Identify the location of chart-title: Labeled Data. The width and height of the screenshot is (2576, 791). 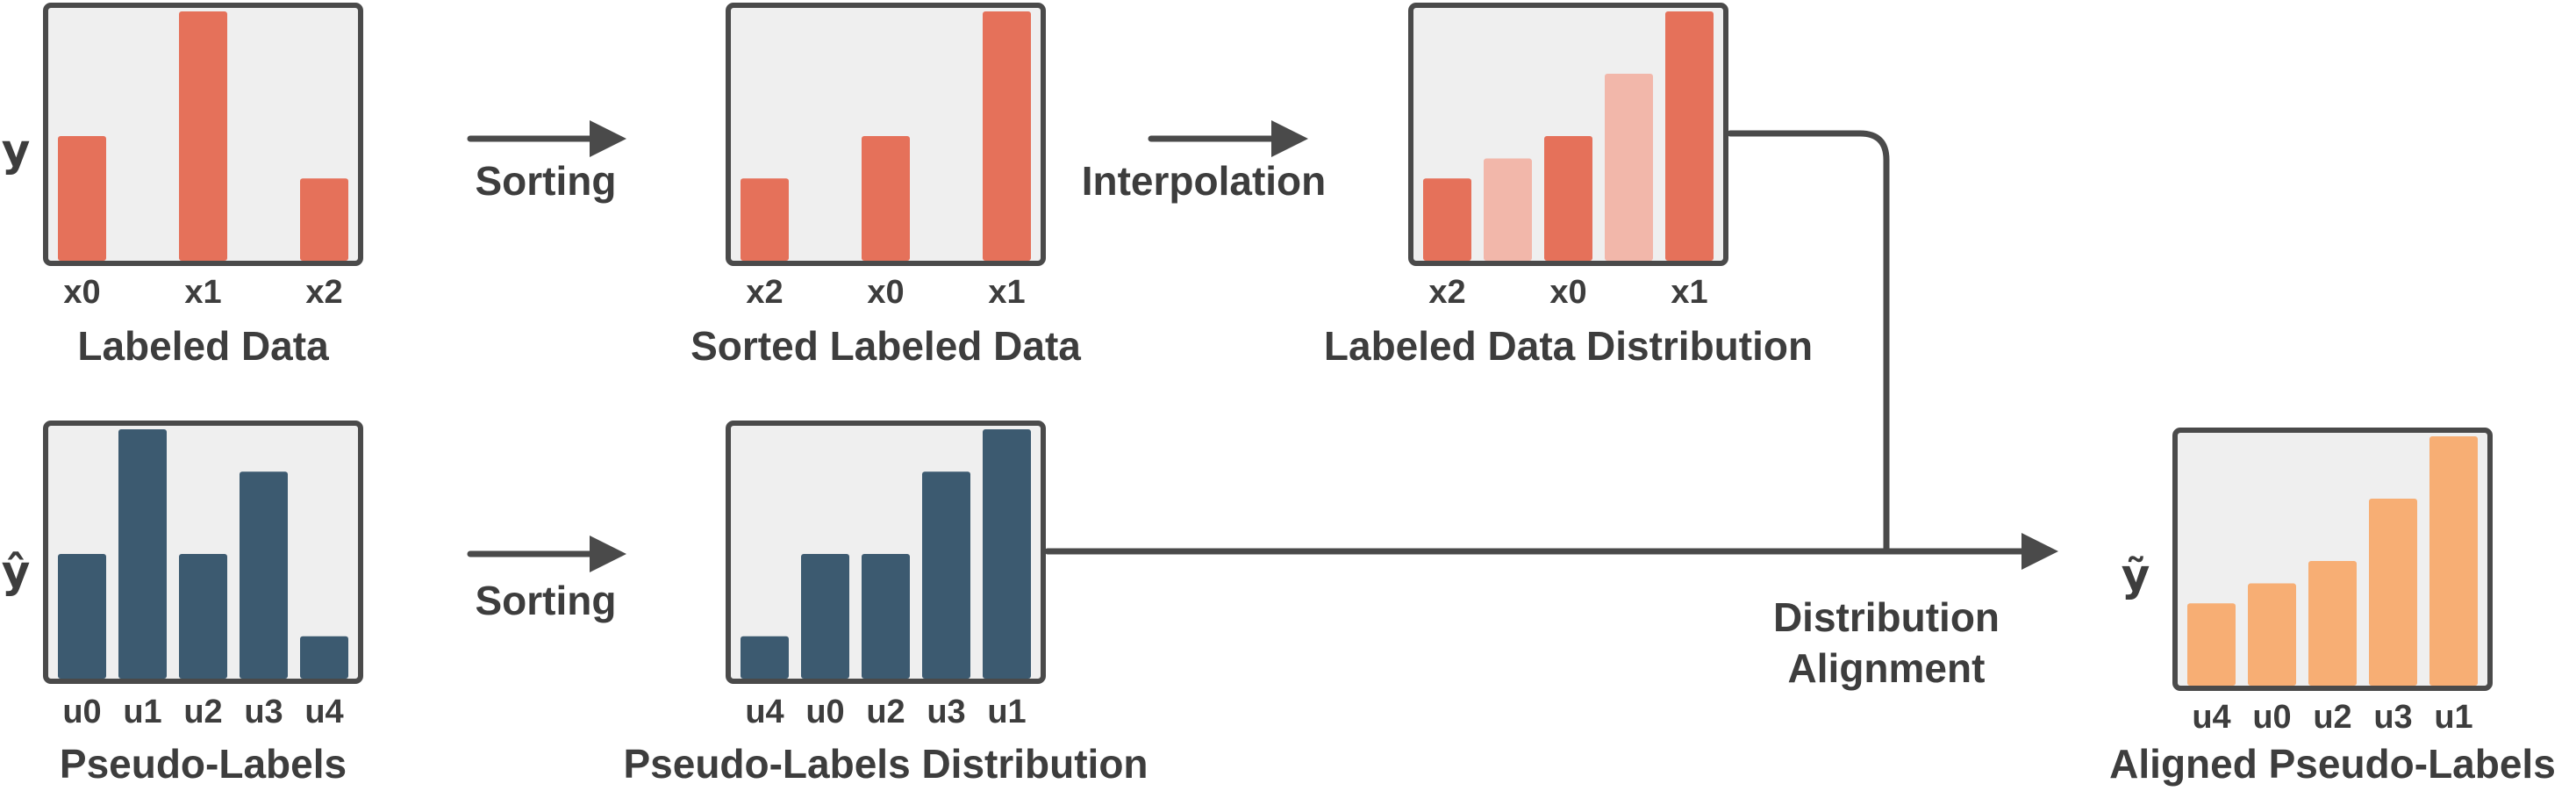
(203, 346).